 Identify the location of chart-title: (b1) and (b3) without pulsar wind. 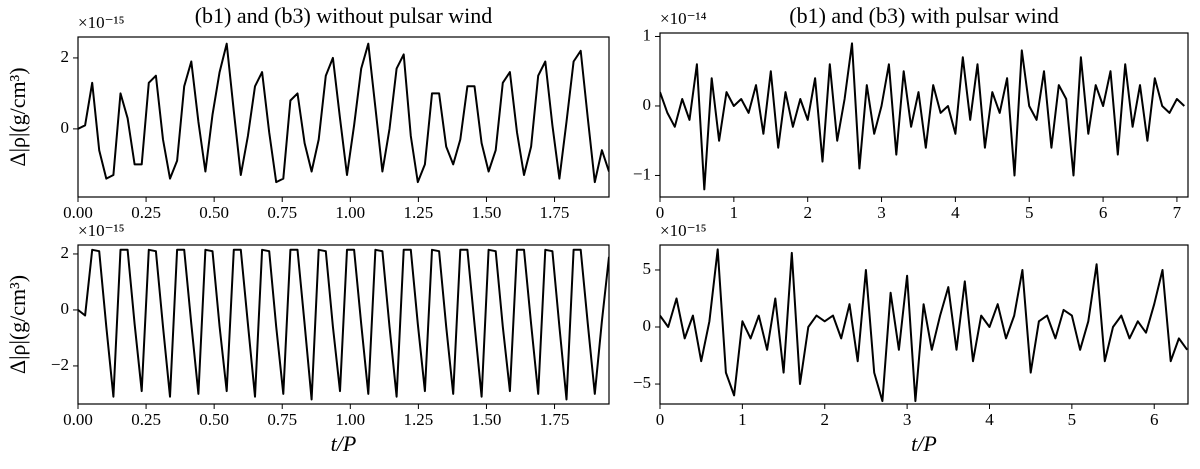
(344, 15).